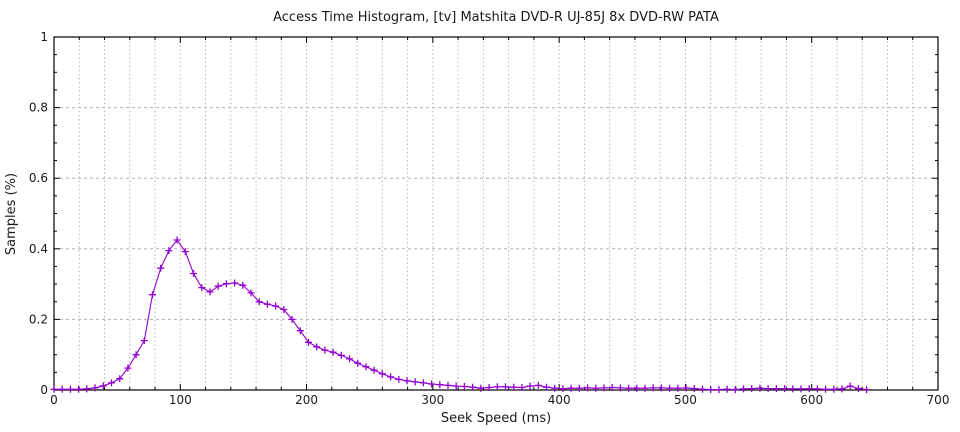 This screenshot has height=432, width=960. Describe the element at coordinates (44, 390) in the screenshot. I see `y-tick-label: 0` at that location.